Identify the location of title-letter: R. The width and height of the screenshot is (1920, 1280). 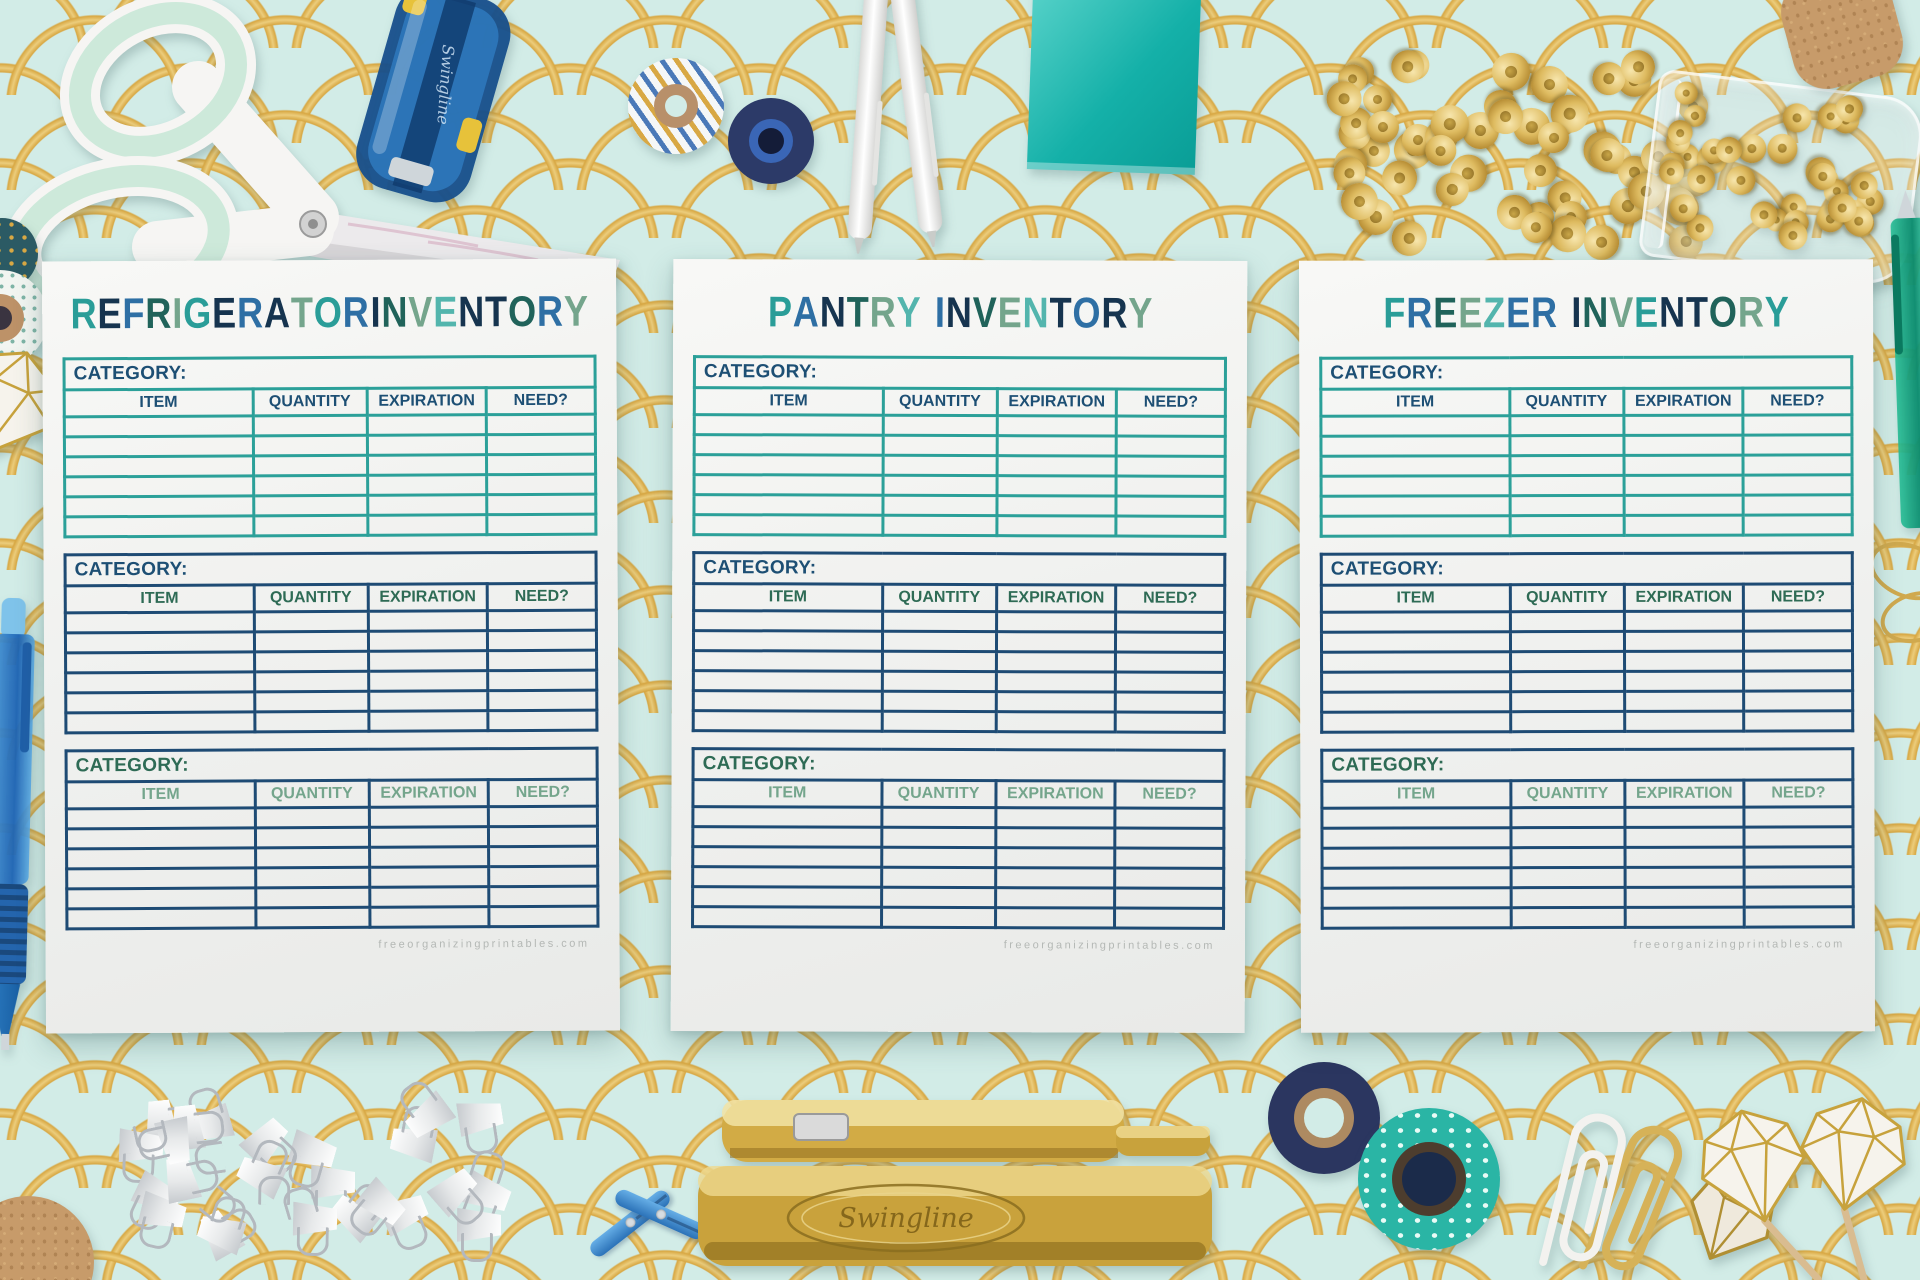
(1419, 312).